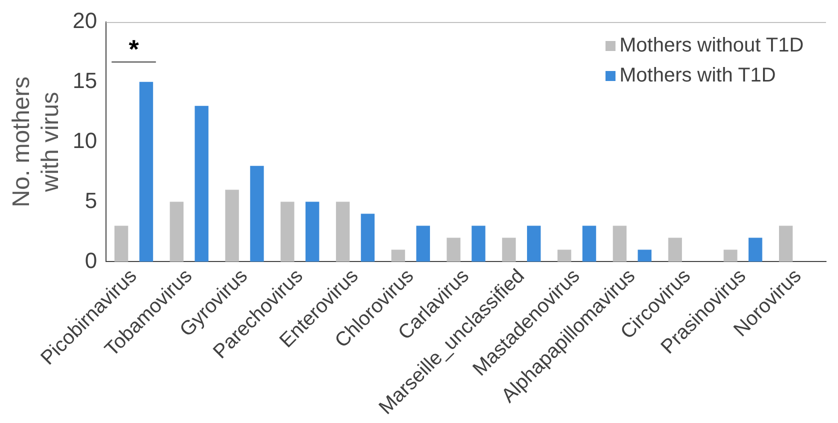  Describe the element at coordinates (36, 142) in the screenshot. I see `y-axis-title: No. mothers with virus` at that location.